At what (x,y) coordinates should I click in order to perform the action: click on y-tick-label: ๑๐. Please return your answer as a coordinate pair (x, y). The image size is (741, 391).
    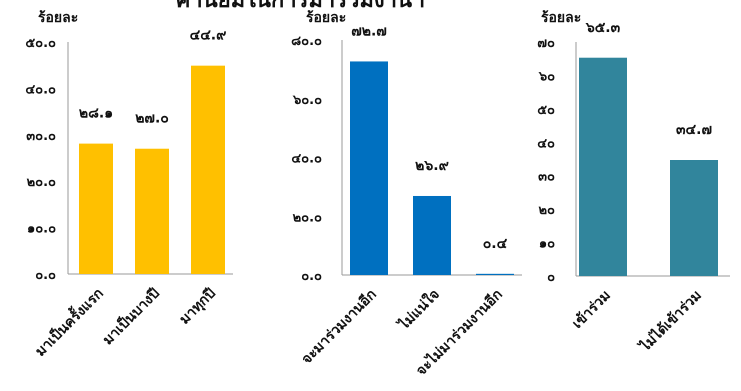
    Looking at the image, I should click on (547, 244).